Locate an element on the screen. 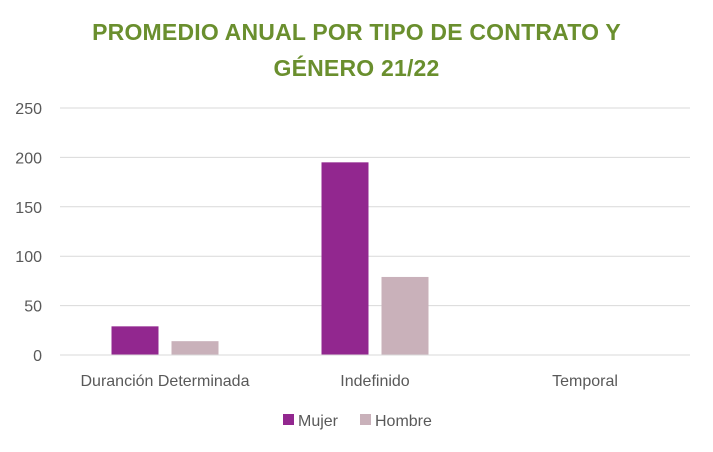 This screenshot has width=713, height=452. y-tick-label: 250 is located at coordinates (28, 109).